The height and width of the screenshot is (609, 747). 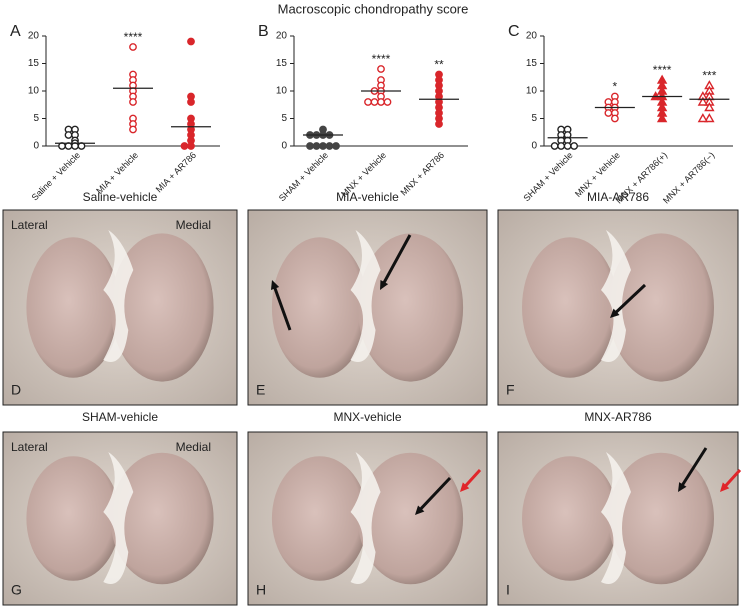 What do you see at coordinates (263, 31) in the screenshot?
I see `panel-letter: B` at bounding box center [263, 31].